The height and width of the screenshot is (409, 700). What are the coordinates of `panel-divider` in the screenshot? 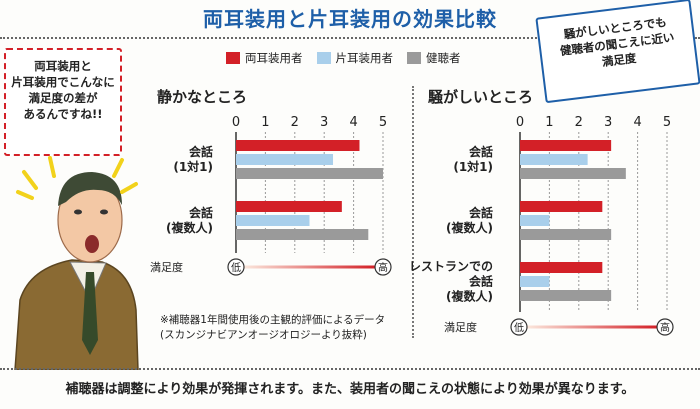 It's located at (413, 212).